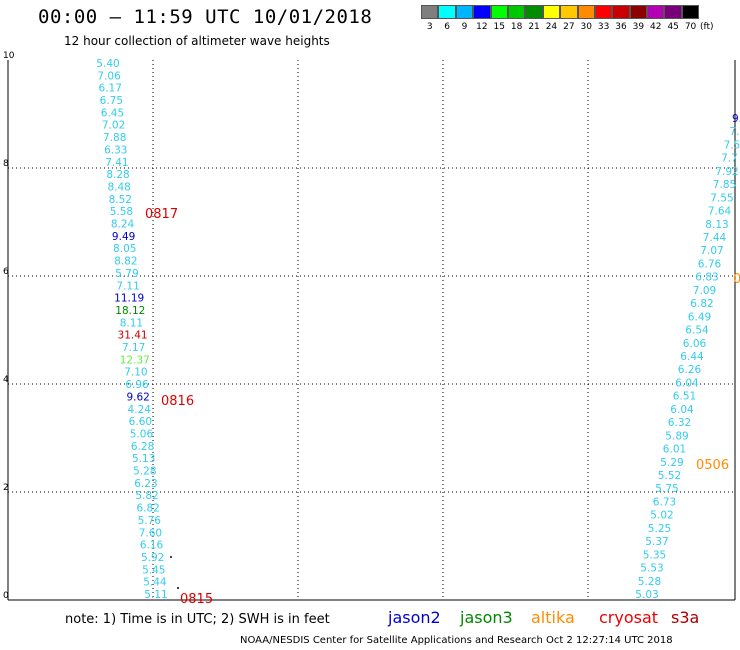 The image size is (740, 650). Describe the element at coordinates (6, 488) in the screenshot. I see `y-tick-label: 2` at that location.